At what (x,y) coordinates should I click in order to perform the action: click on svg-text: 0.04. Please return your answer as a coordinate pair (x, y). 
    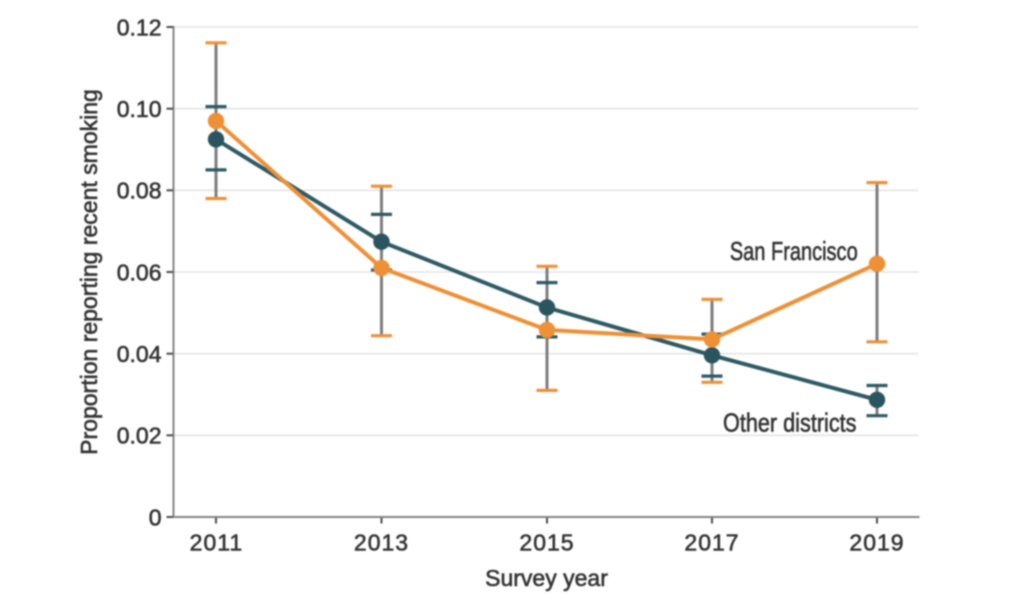
    Looking at the image, I should click on (139, 354).